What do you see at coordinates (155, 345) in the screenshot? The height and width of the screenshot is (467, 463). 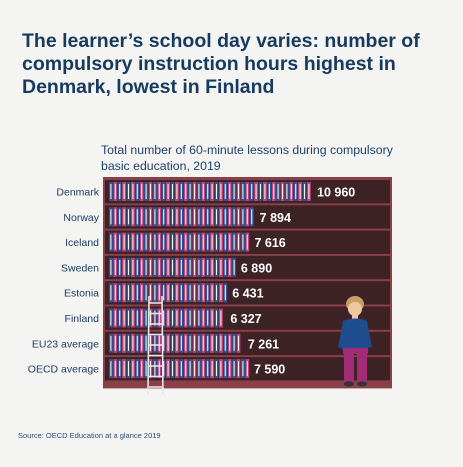 I see `ladder-illustration` at bounding box center [155, 345].